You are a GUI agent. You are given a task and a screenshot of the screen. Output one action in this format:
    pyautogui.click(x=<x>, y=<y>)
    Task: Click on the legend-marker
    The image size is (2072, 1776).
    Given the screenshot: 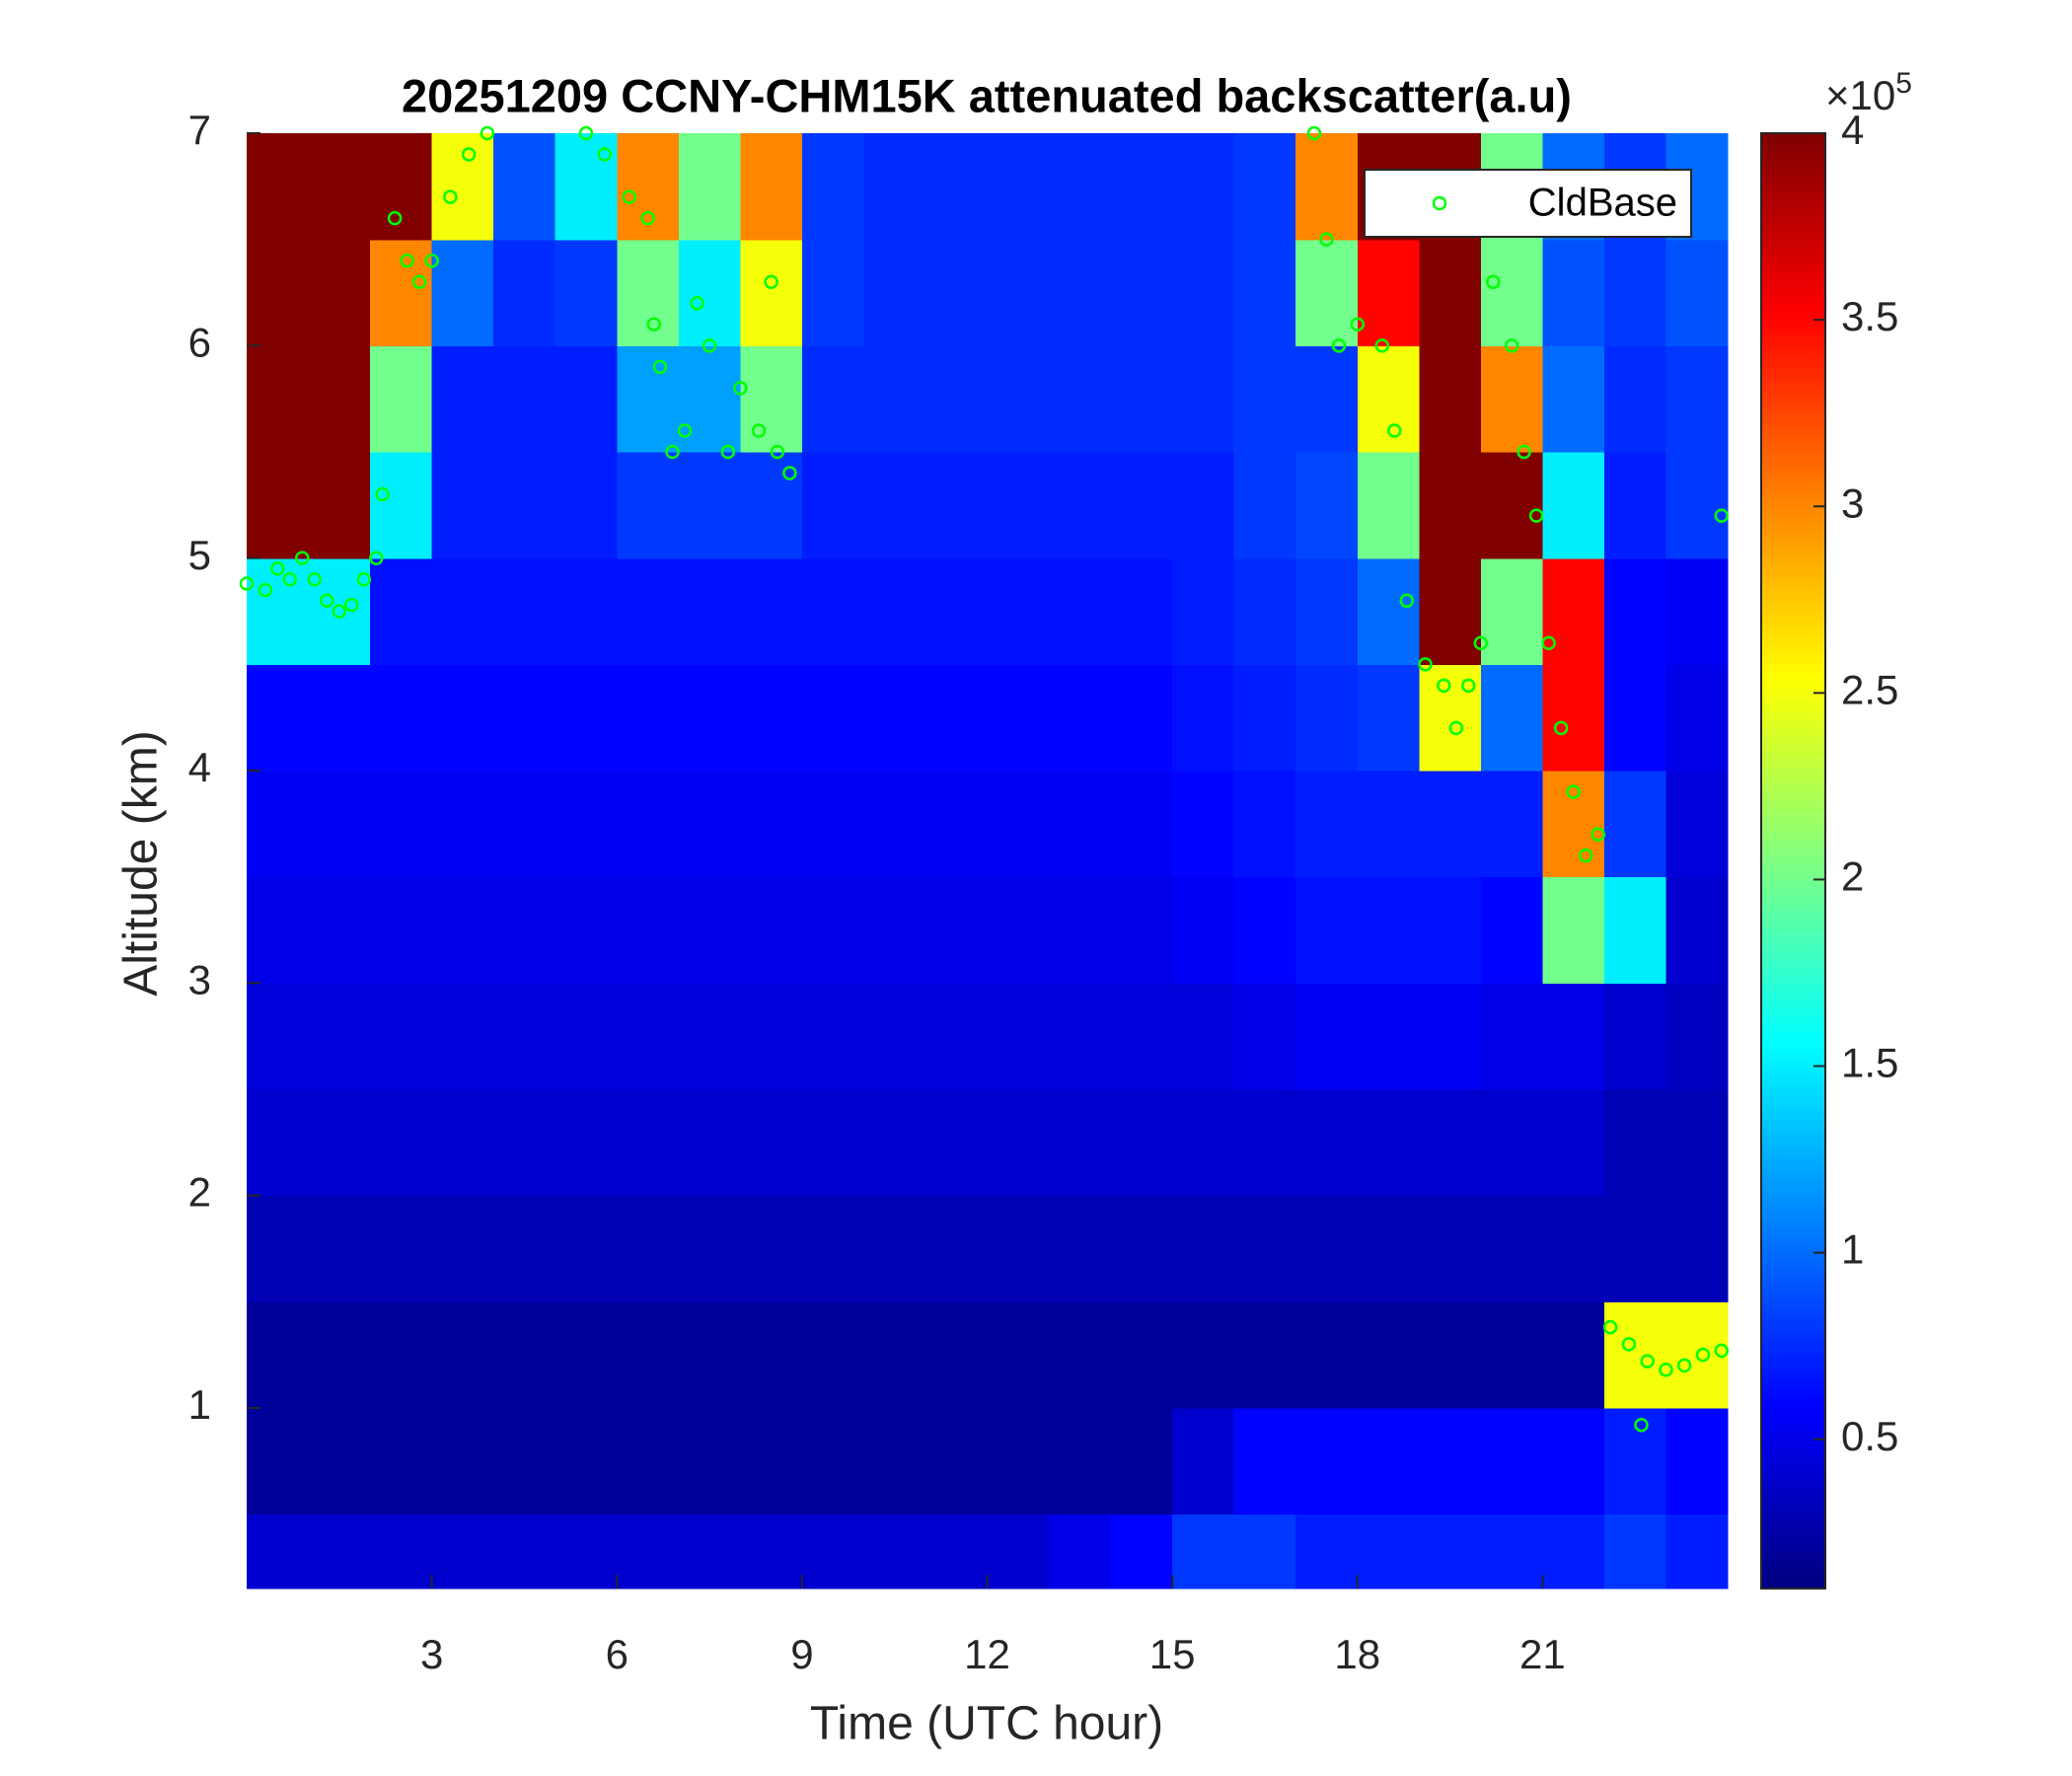 What is the action you would take?
    pyautogui.click(x=1440, y=203)
    